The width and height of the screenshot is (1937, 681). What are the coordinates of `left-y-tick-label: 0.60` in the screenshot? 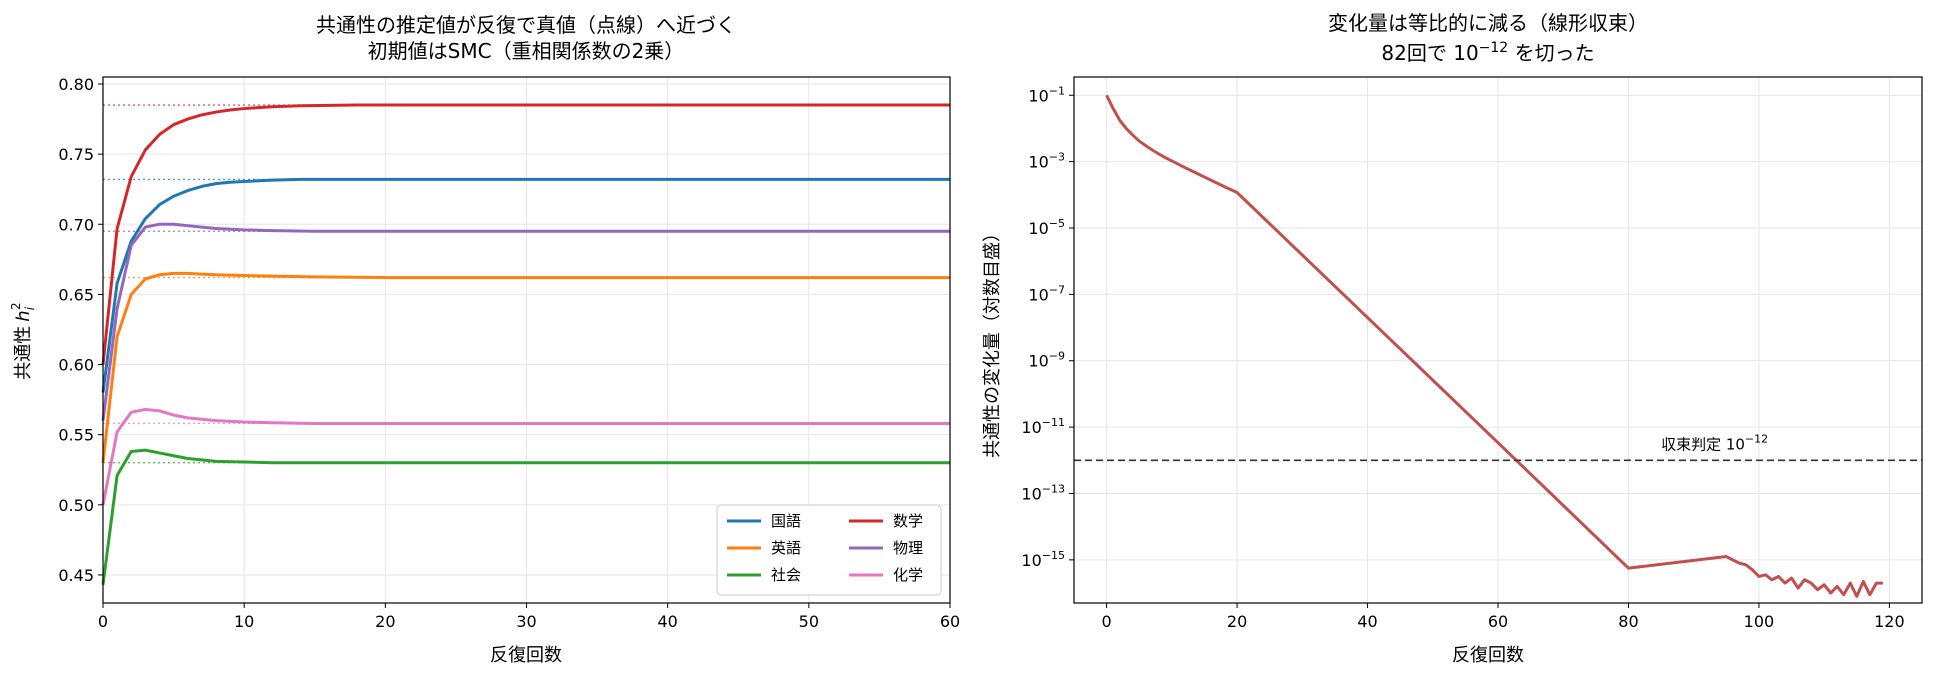 It's located at (76, 365).